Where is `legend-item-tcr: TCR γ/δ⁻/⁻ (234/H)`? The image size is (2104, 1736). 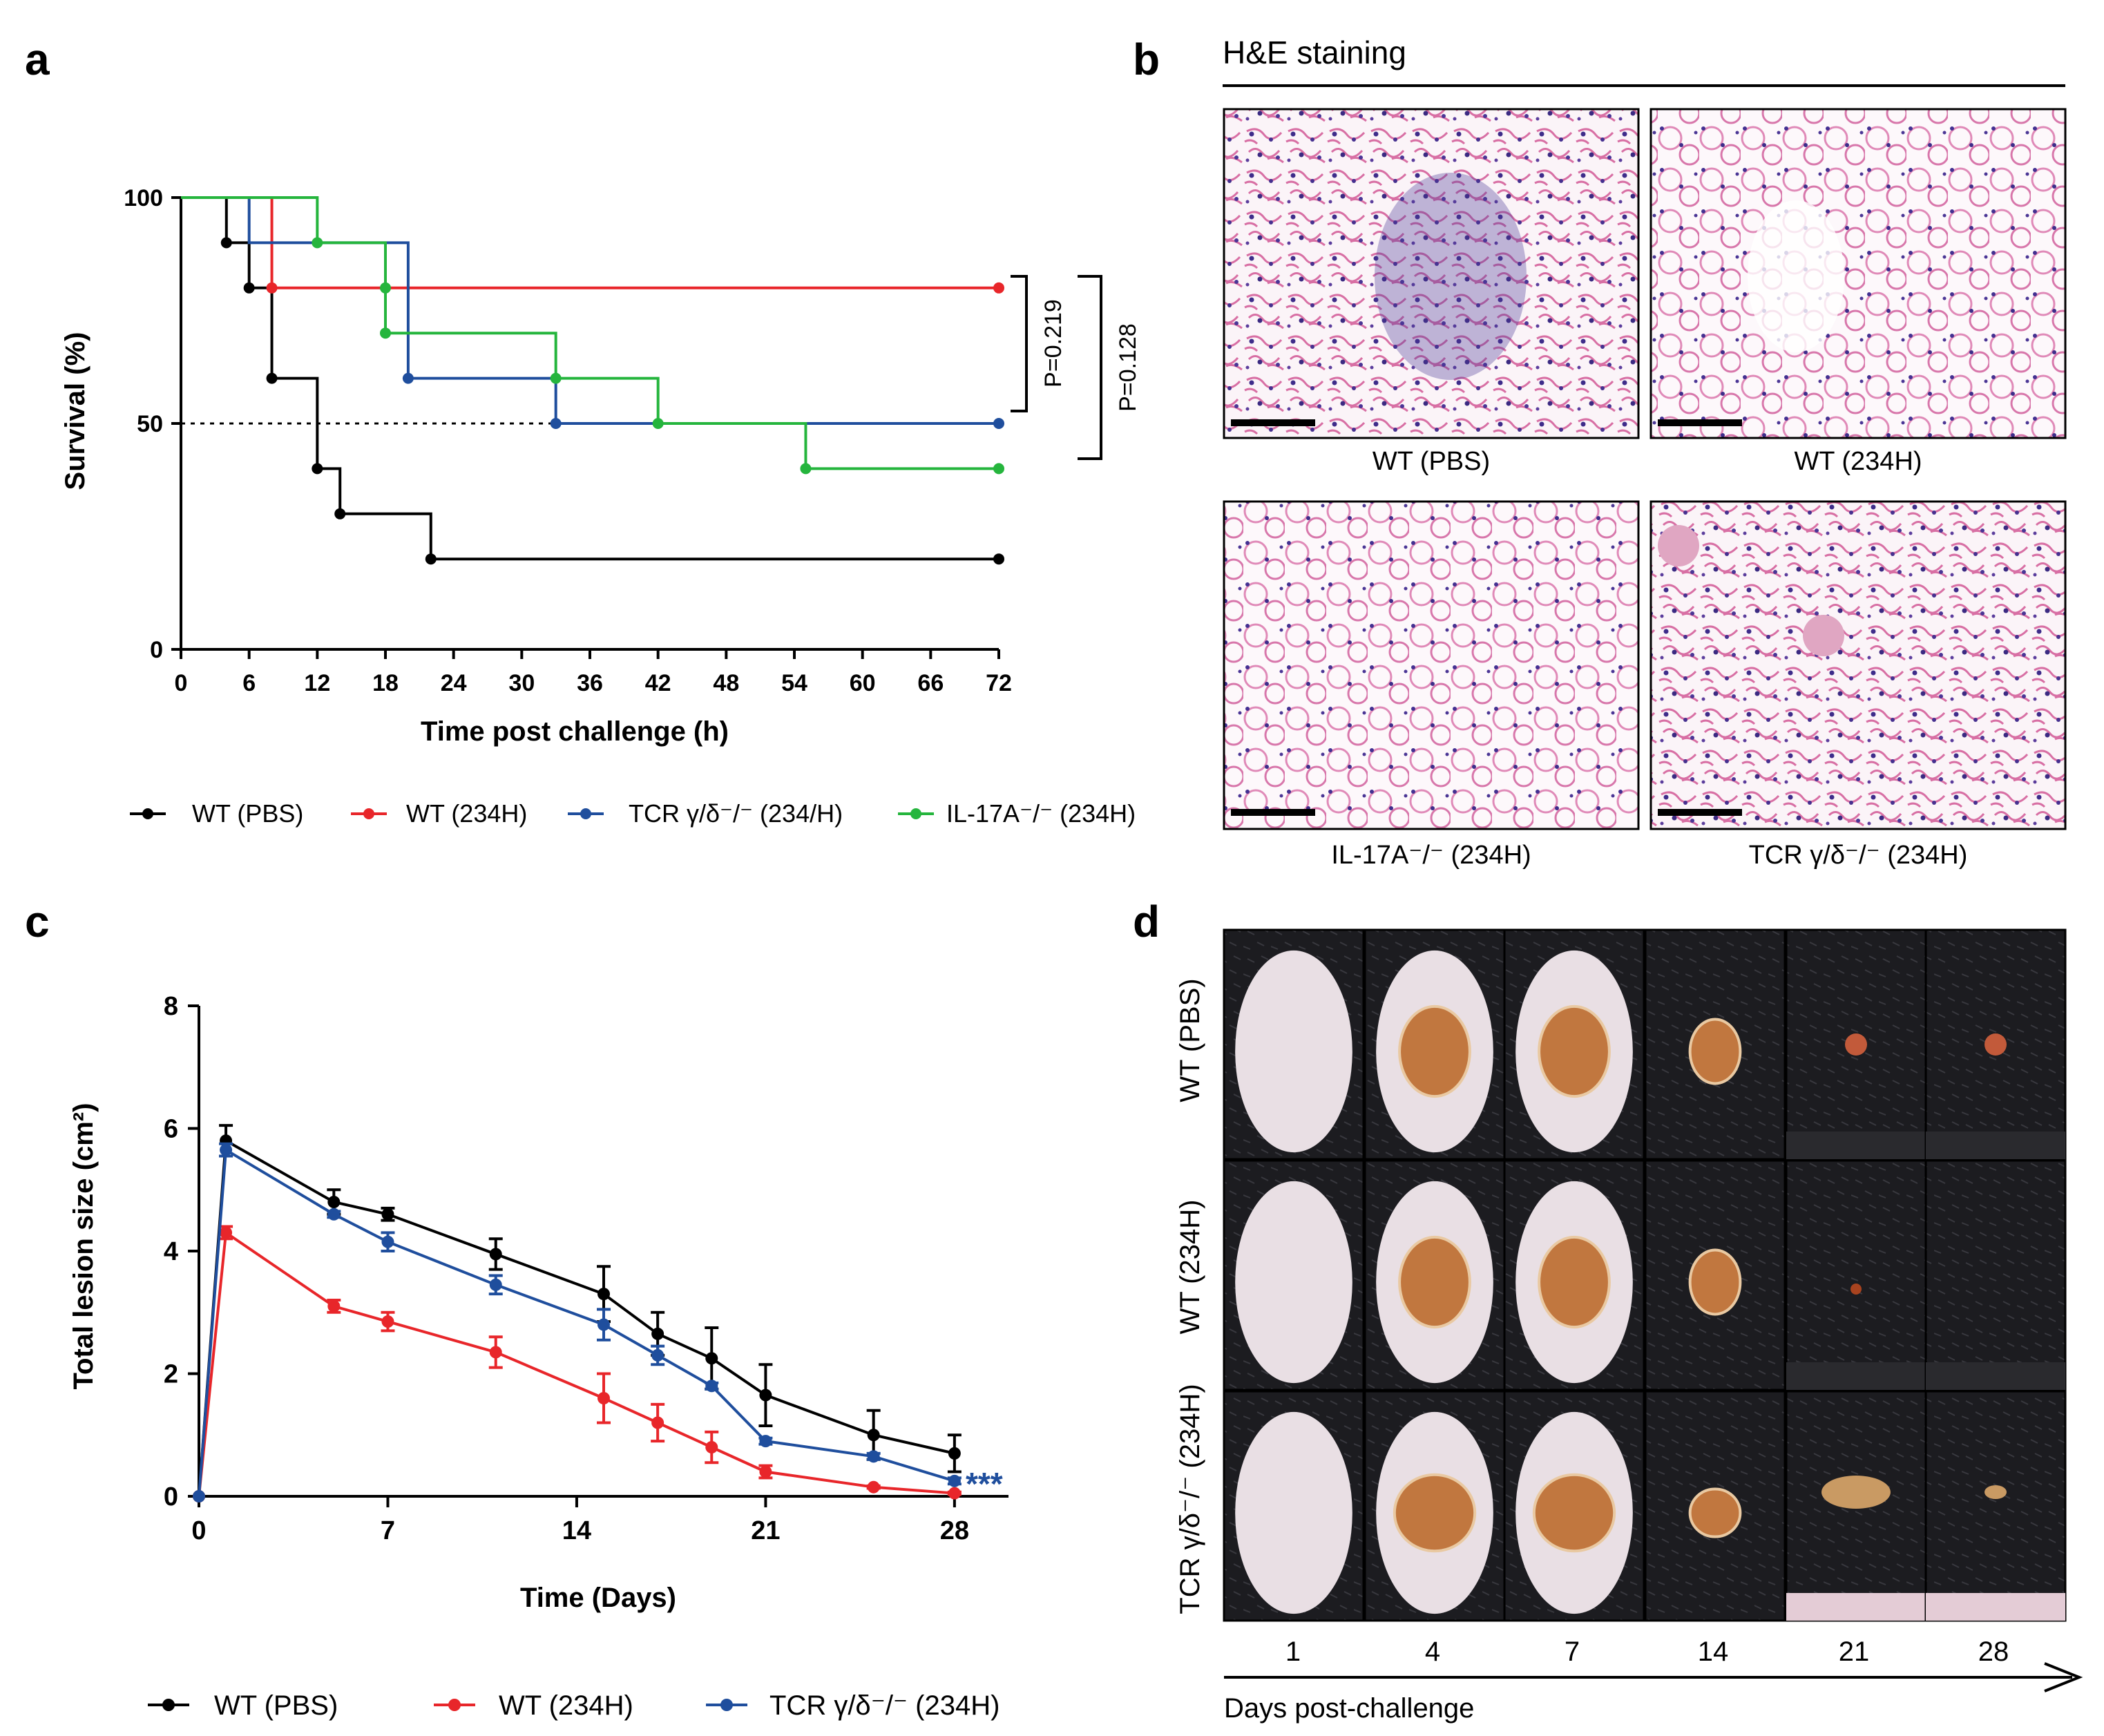
legend-item-tcr: TCR γ/δ⁻/⁻ (234/H) is located at coordinates (705, 813).